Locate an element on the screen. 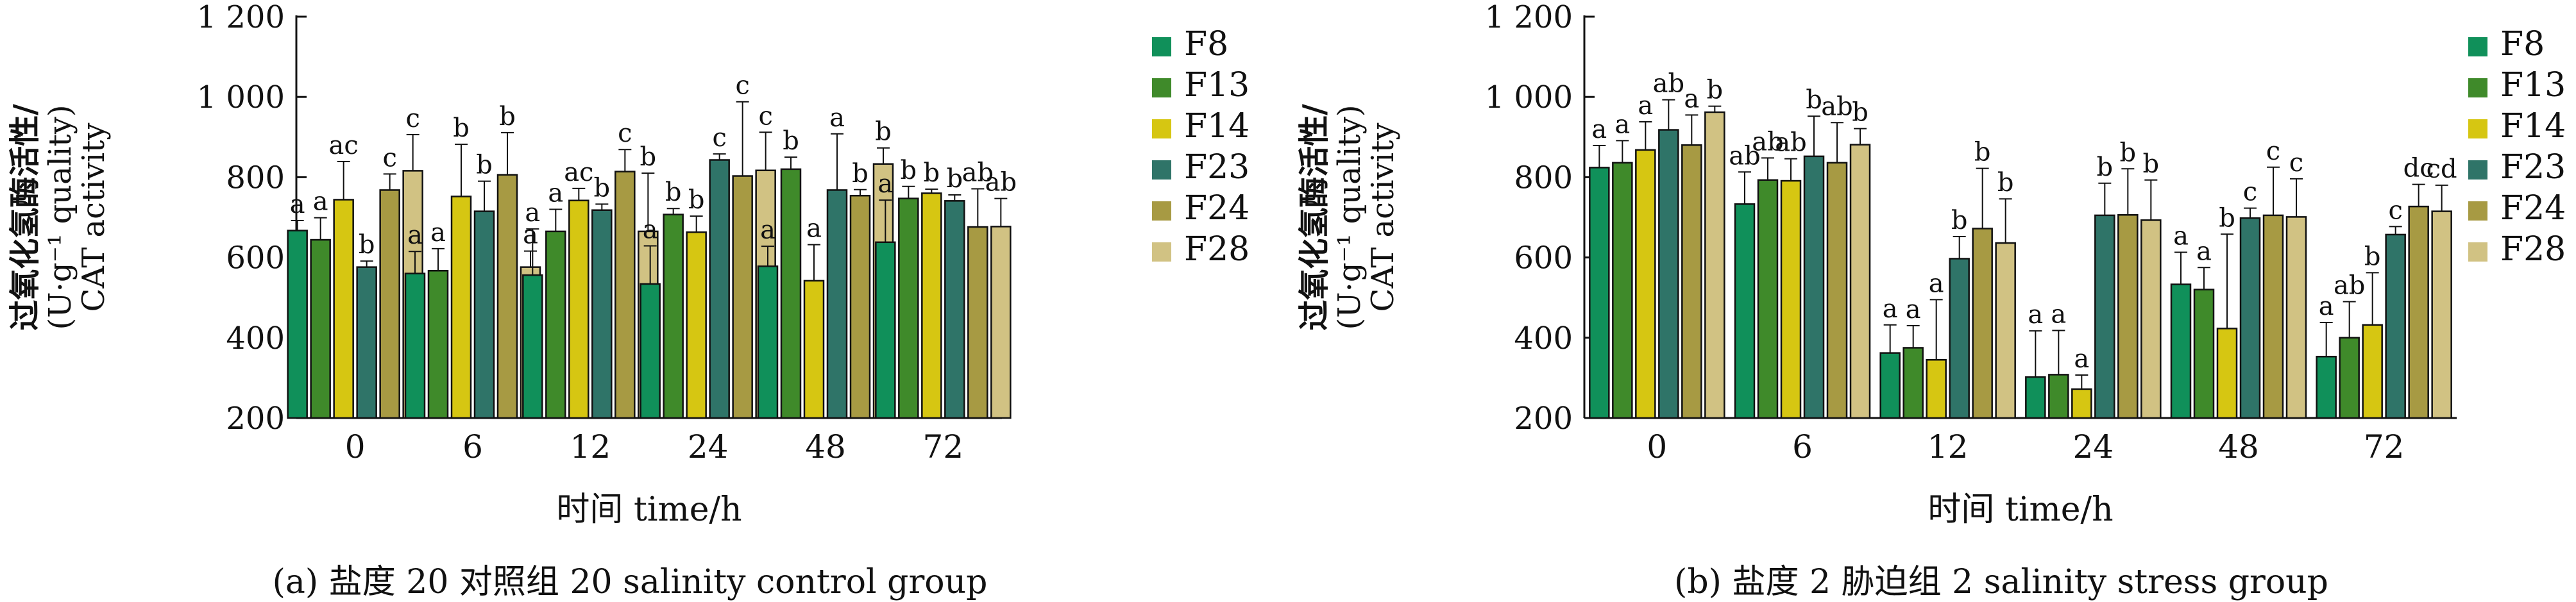 Image resolution: width=2576 pixels, height=602 pixels. legend-label: F28 is located at coordinates (2533, 249).